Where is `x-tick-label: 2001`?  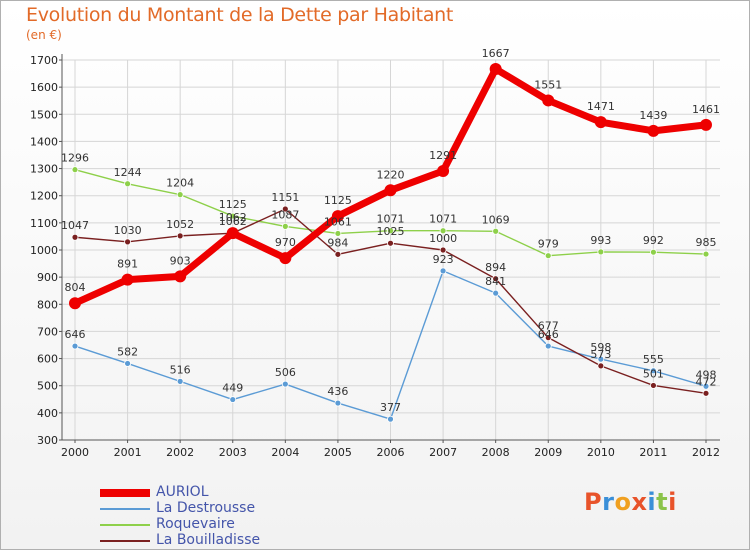
x-tick-label: 2001 is located at coordinates (128, 452).